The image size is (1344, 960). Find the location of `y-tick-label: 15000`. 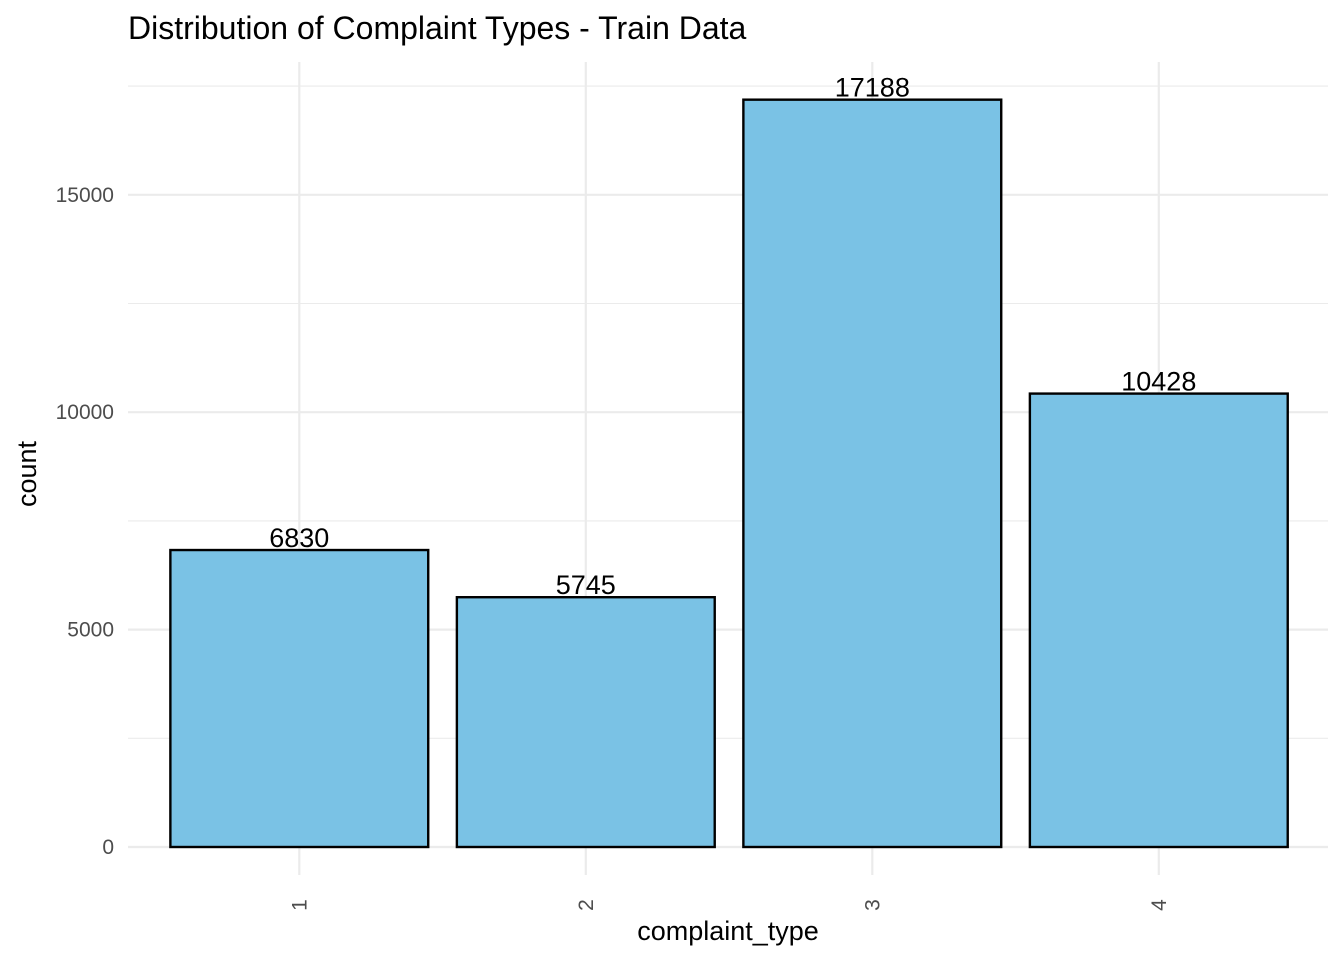

y-tick-label: 15000 is located at coordinates (85, 195).